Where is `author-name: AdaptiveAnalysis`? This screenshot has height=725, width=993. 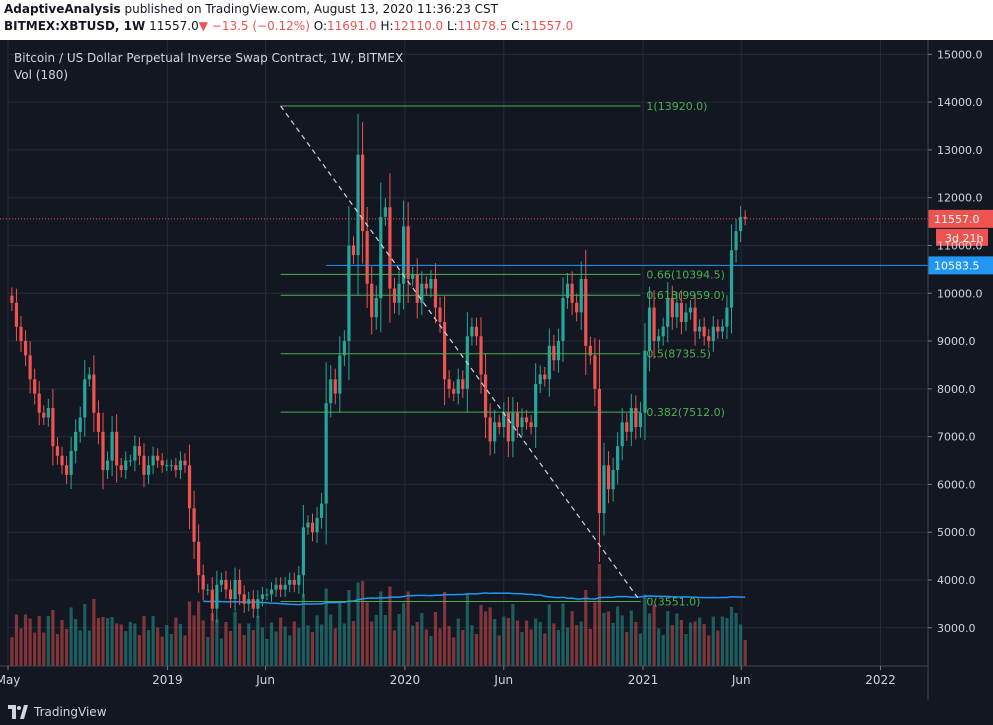
author-name: AdaptiveAnalysis is located at coordinates (62, 9).